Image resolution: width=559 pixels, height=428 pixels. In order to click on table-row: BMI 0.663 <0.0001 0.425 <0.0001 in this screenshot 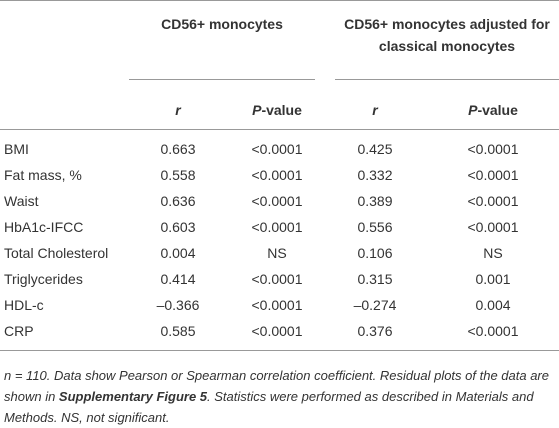, I will do `click(279, 146)`.